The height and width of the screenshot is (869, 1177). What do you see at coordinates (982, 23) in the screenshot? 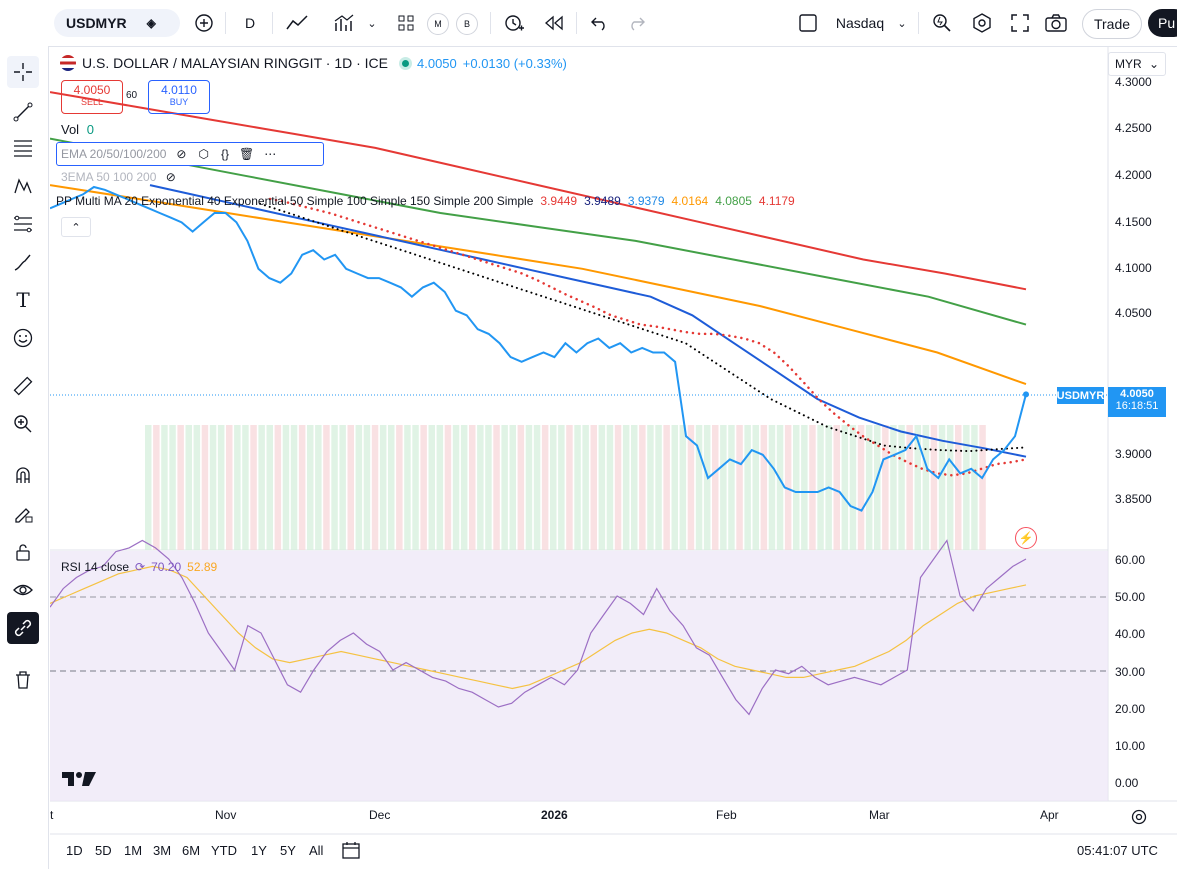
I see `settings-icon` at bounding box center [982, 23].